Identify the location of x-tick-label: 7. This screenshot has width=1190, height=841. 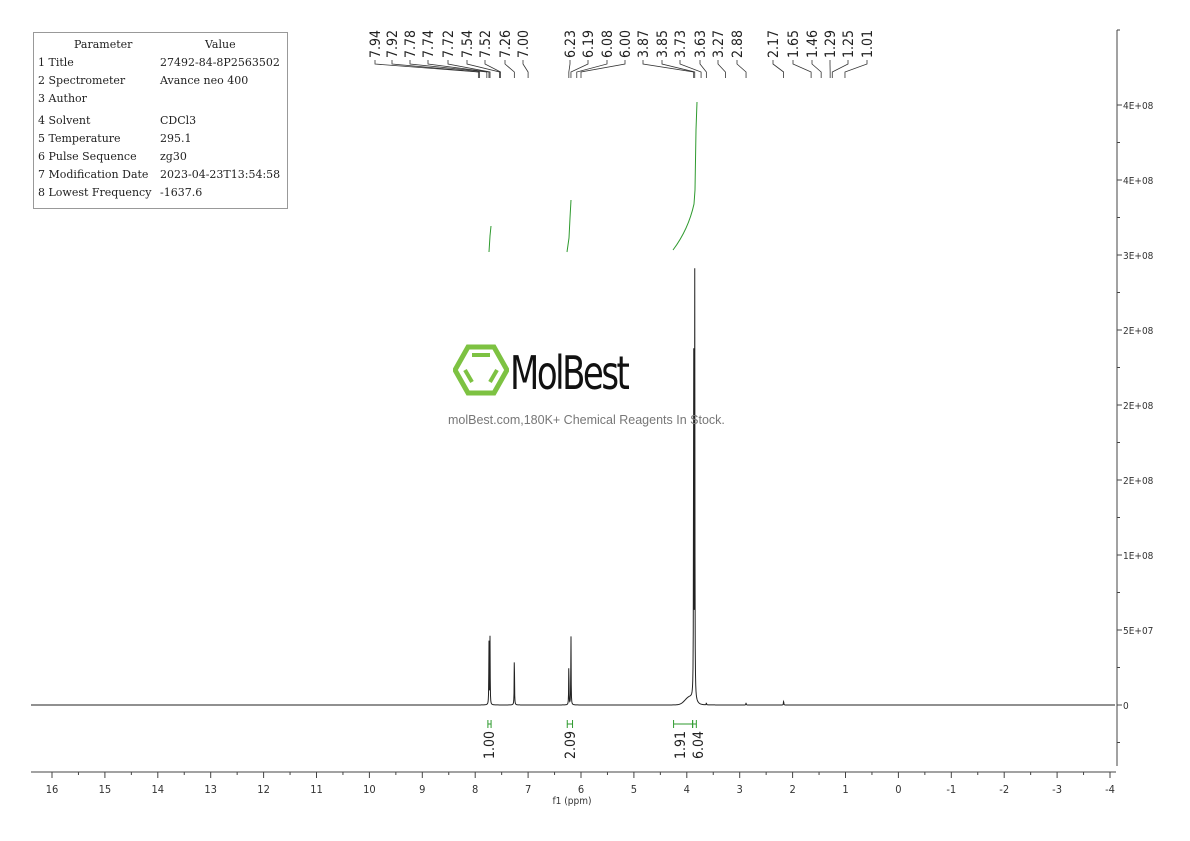
(528, 789).